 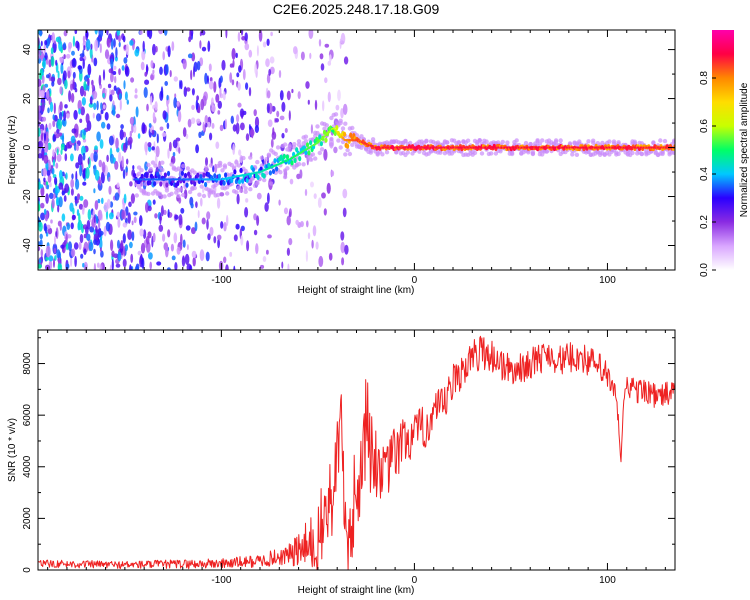 What do you see at coordinates (415, 280) in the screenshot?
I see `spectrogram-x-tick-label: 0` at bounding box center [415, 280].